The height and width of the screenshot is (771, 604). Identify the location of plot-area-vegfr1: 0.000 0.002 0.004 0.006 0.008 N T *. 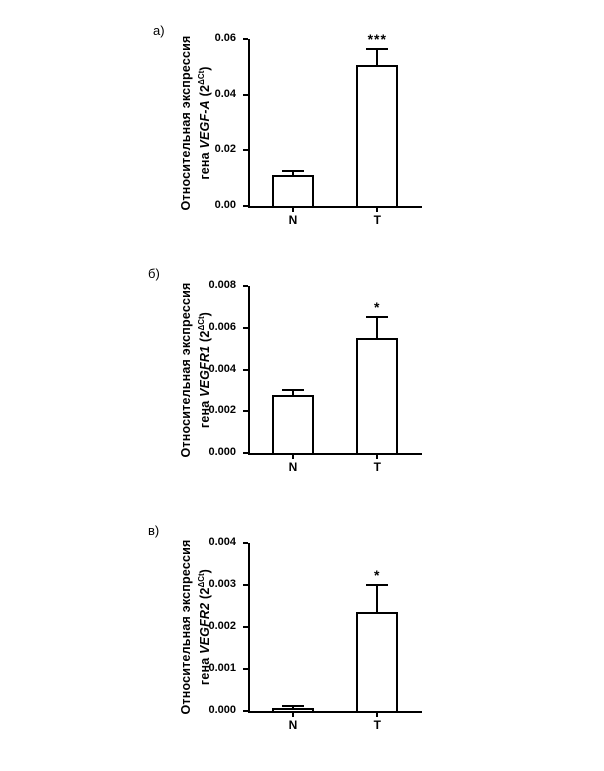
(315, 376).